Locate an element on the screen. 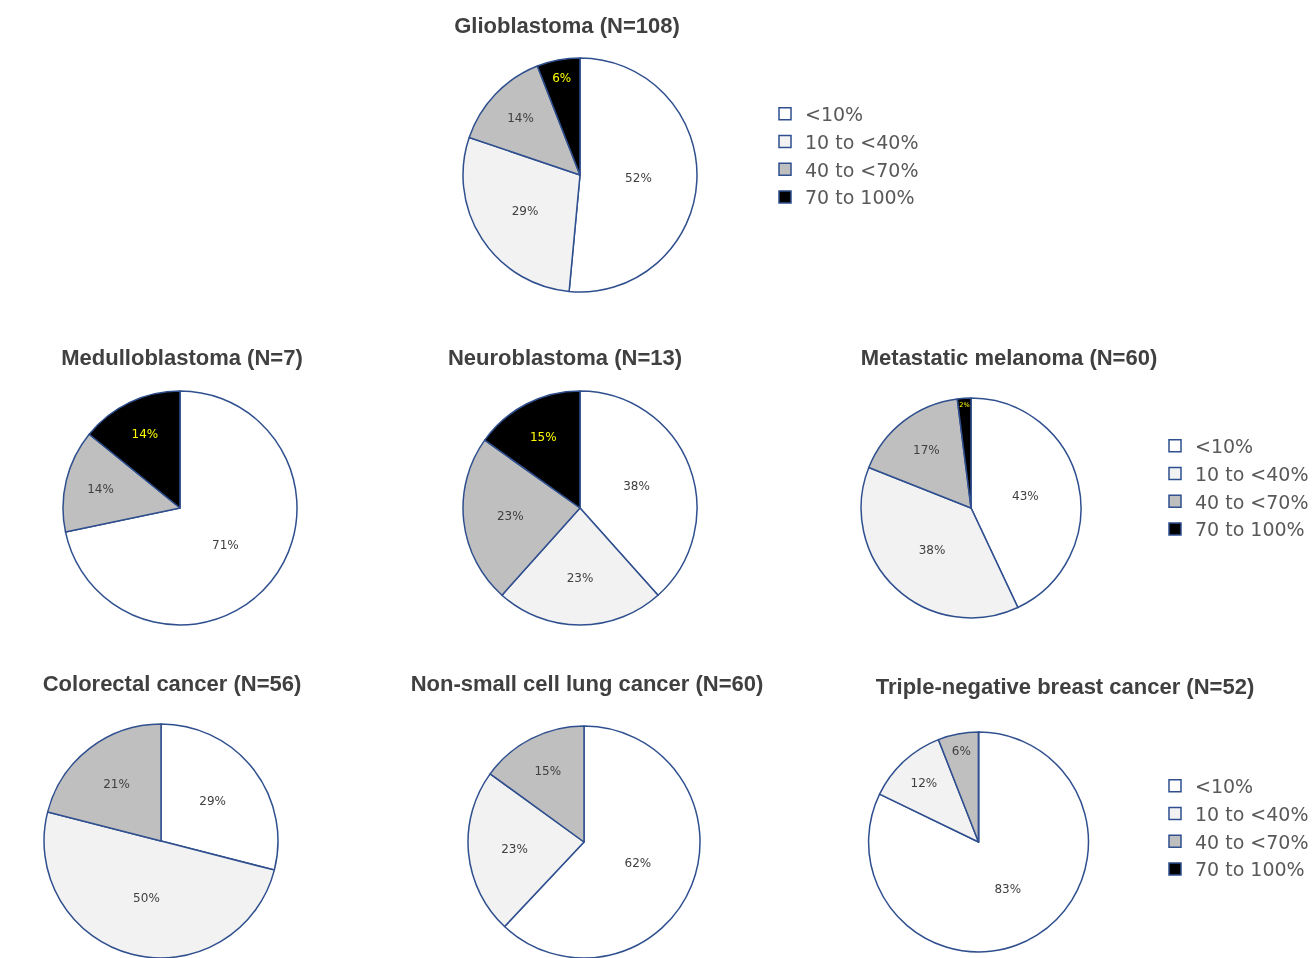  chart-title: Colorectal cancer (N=56) is located at coordinates (172, 683).